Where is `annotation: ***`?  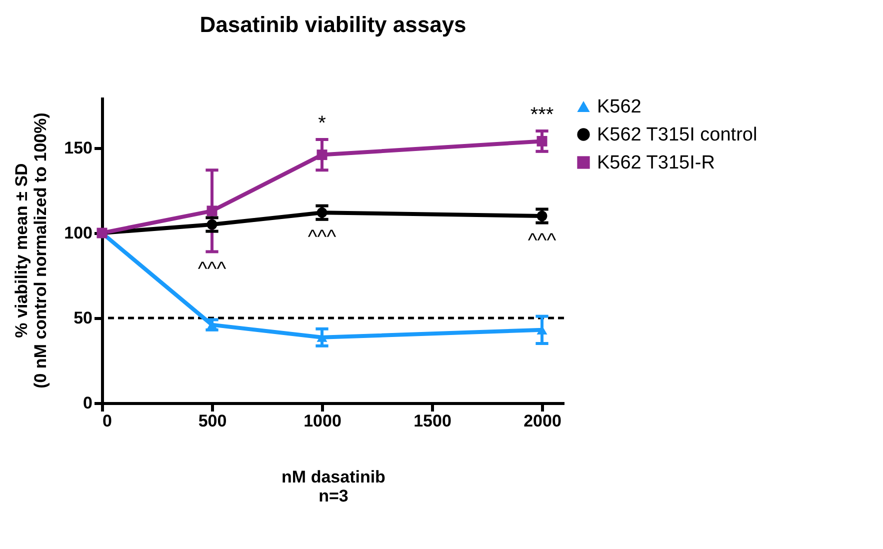 annotation: *** is located at coordinates (542, 115).